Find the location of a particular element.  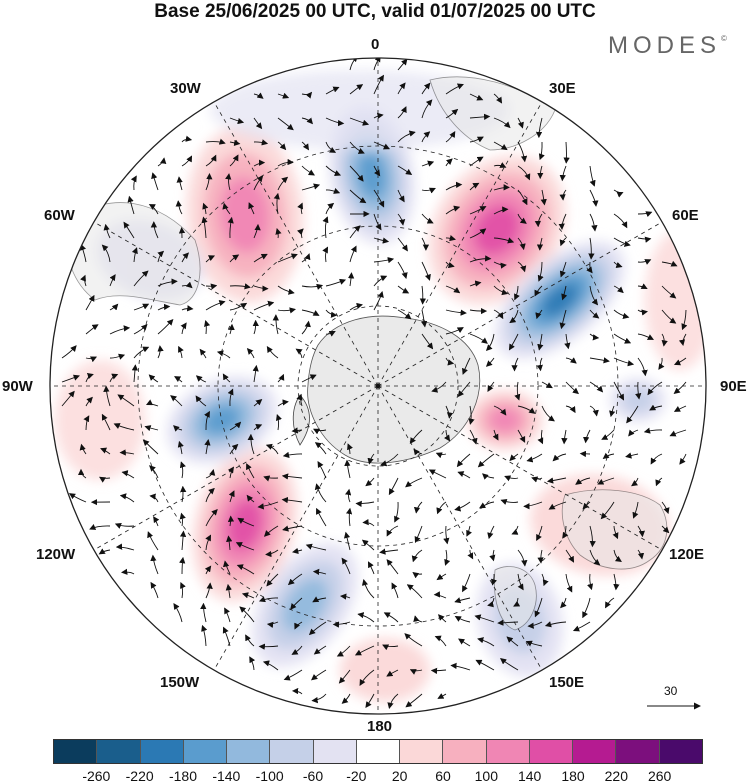

label-120w: 120W is located at coordinates (55, 554).